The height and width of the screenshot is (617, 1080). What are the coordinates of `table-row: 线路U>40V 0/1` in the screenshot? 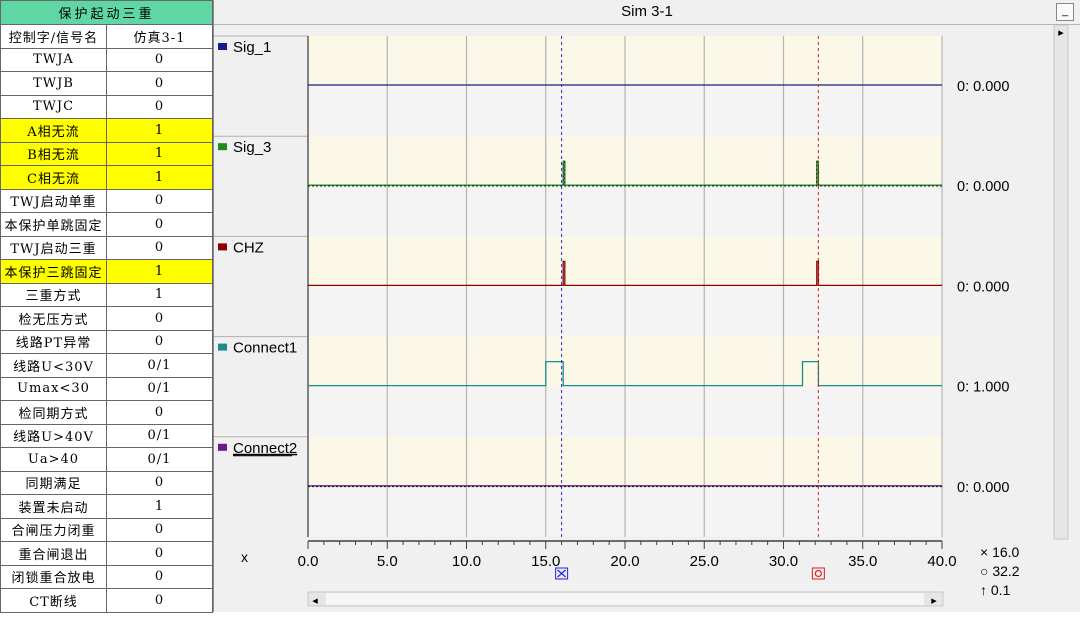 It's located at (106, 435).